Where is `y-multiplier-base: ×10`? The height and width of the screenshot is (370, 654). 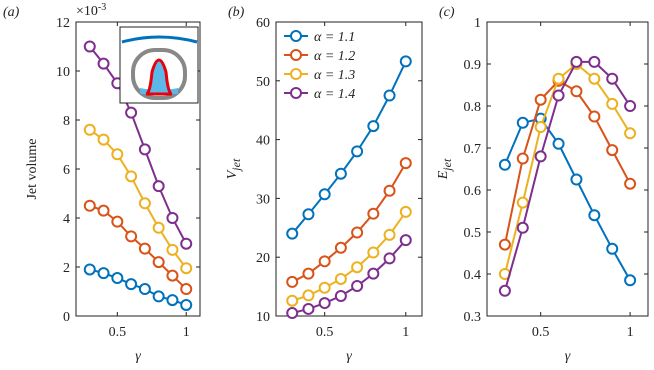 y-multiplier-base: ×10 is located at coordinates (87, 11).